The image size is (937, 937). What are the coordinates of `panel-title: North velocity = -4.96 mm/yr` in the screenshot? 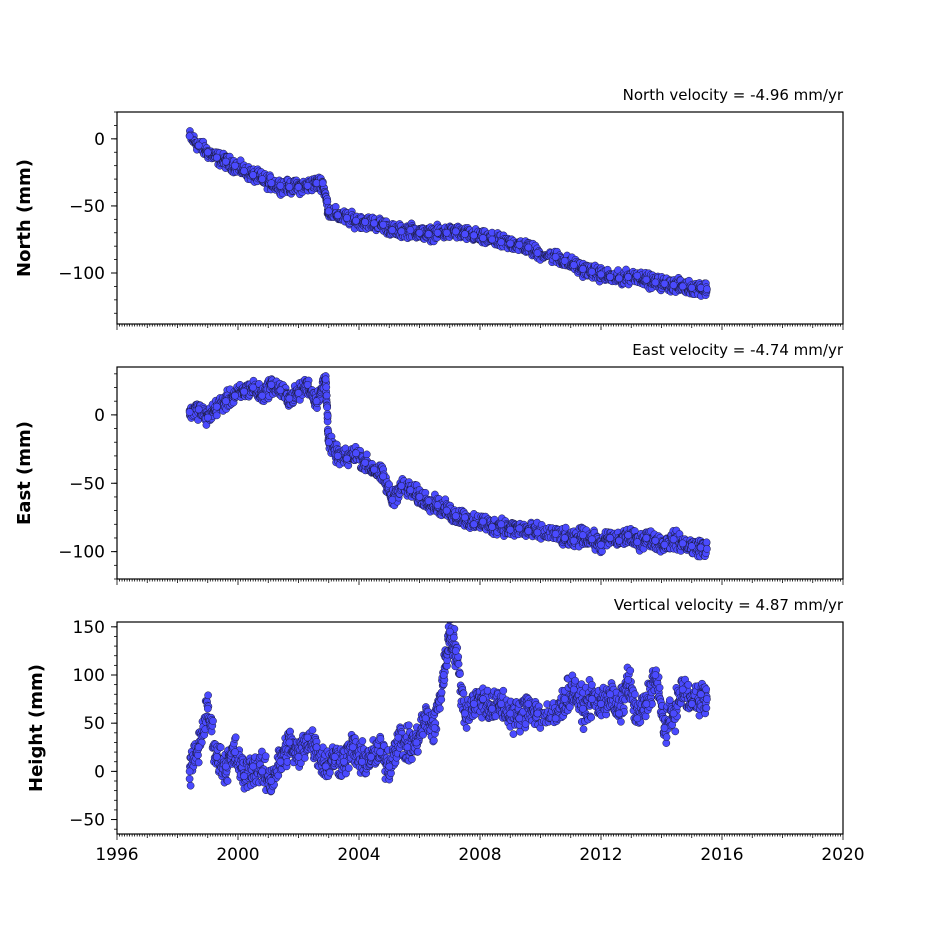 It's located at (733, 95).